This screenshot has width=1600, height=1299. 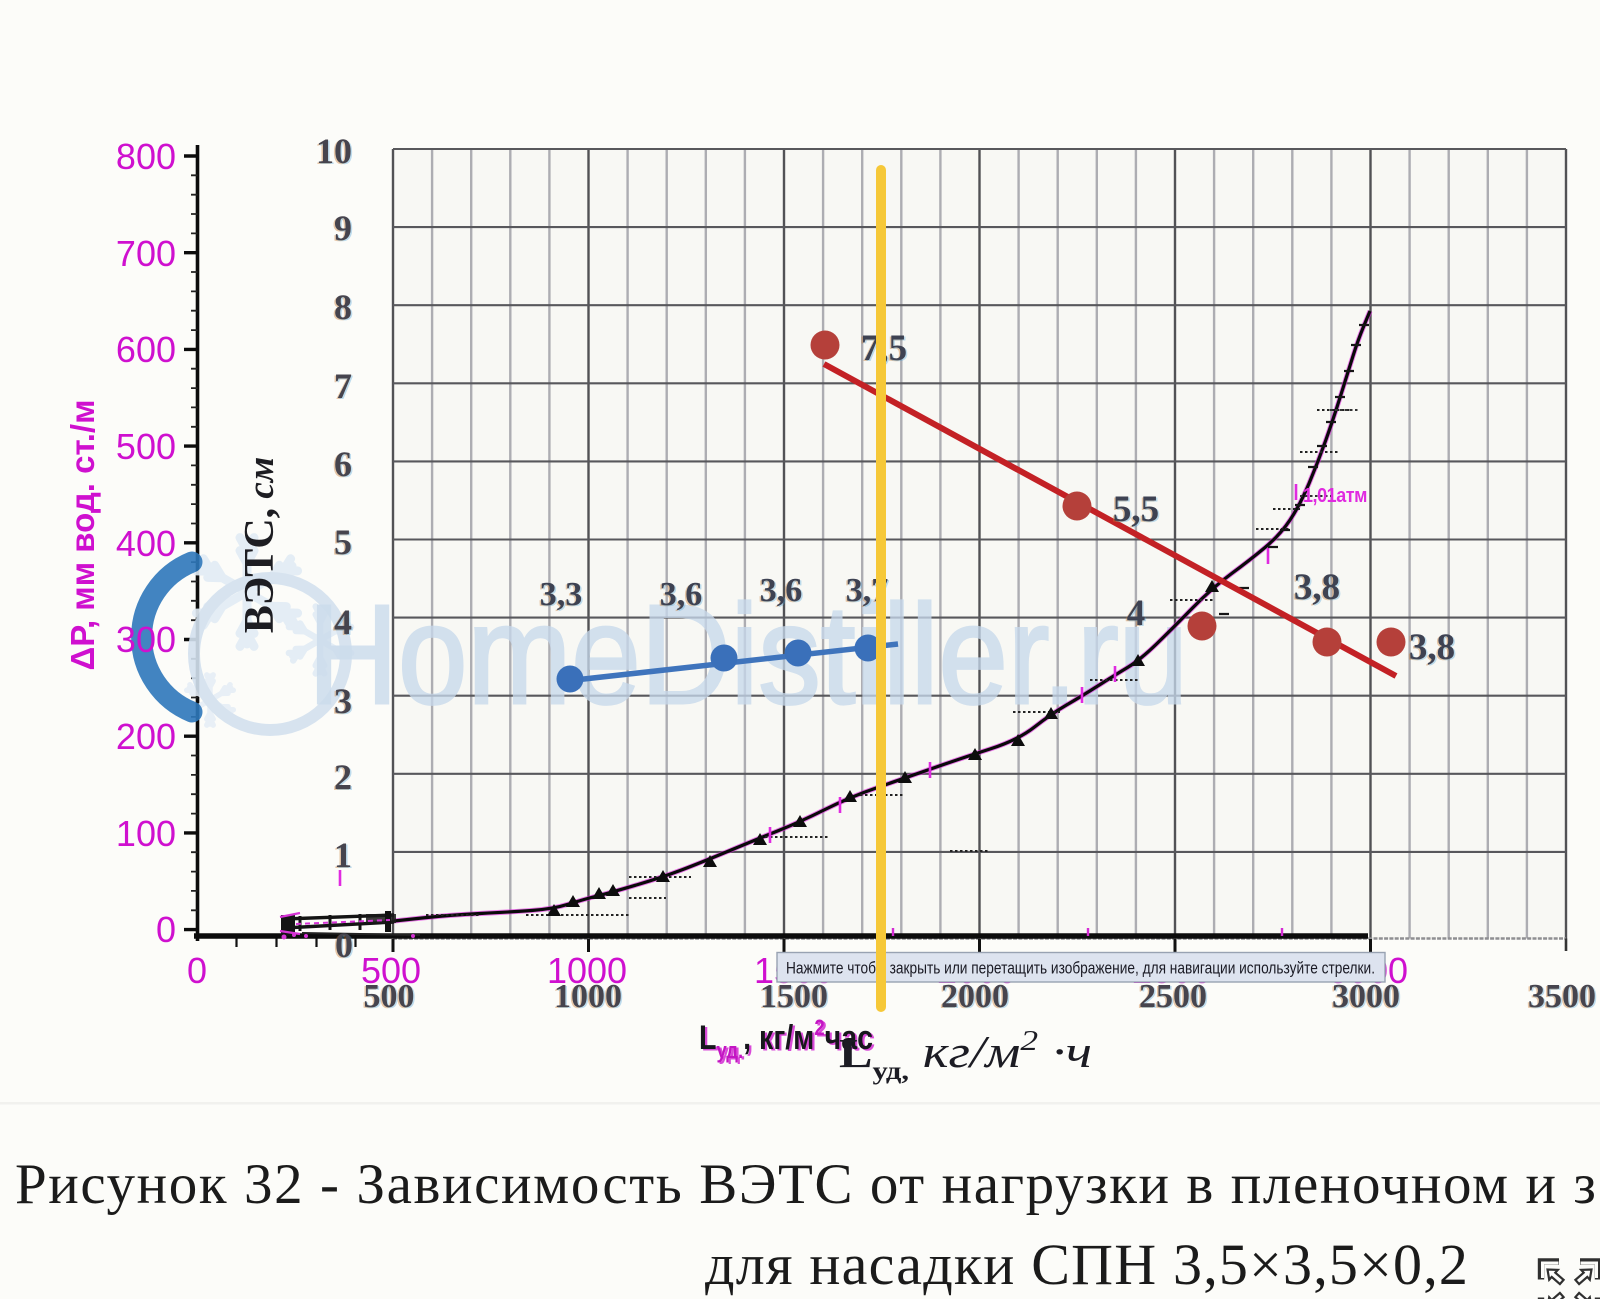 I want to click on svg-text: для насадки СПН 3,5×3,5×0,2, so click(x=1087, y=1264).